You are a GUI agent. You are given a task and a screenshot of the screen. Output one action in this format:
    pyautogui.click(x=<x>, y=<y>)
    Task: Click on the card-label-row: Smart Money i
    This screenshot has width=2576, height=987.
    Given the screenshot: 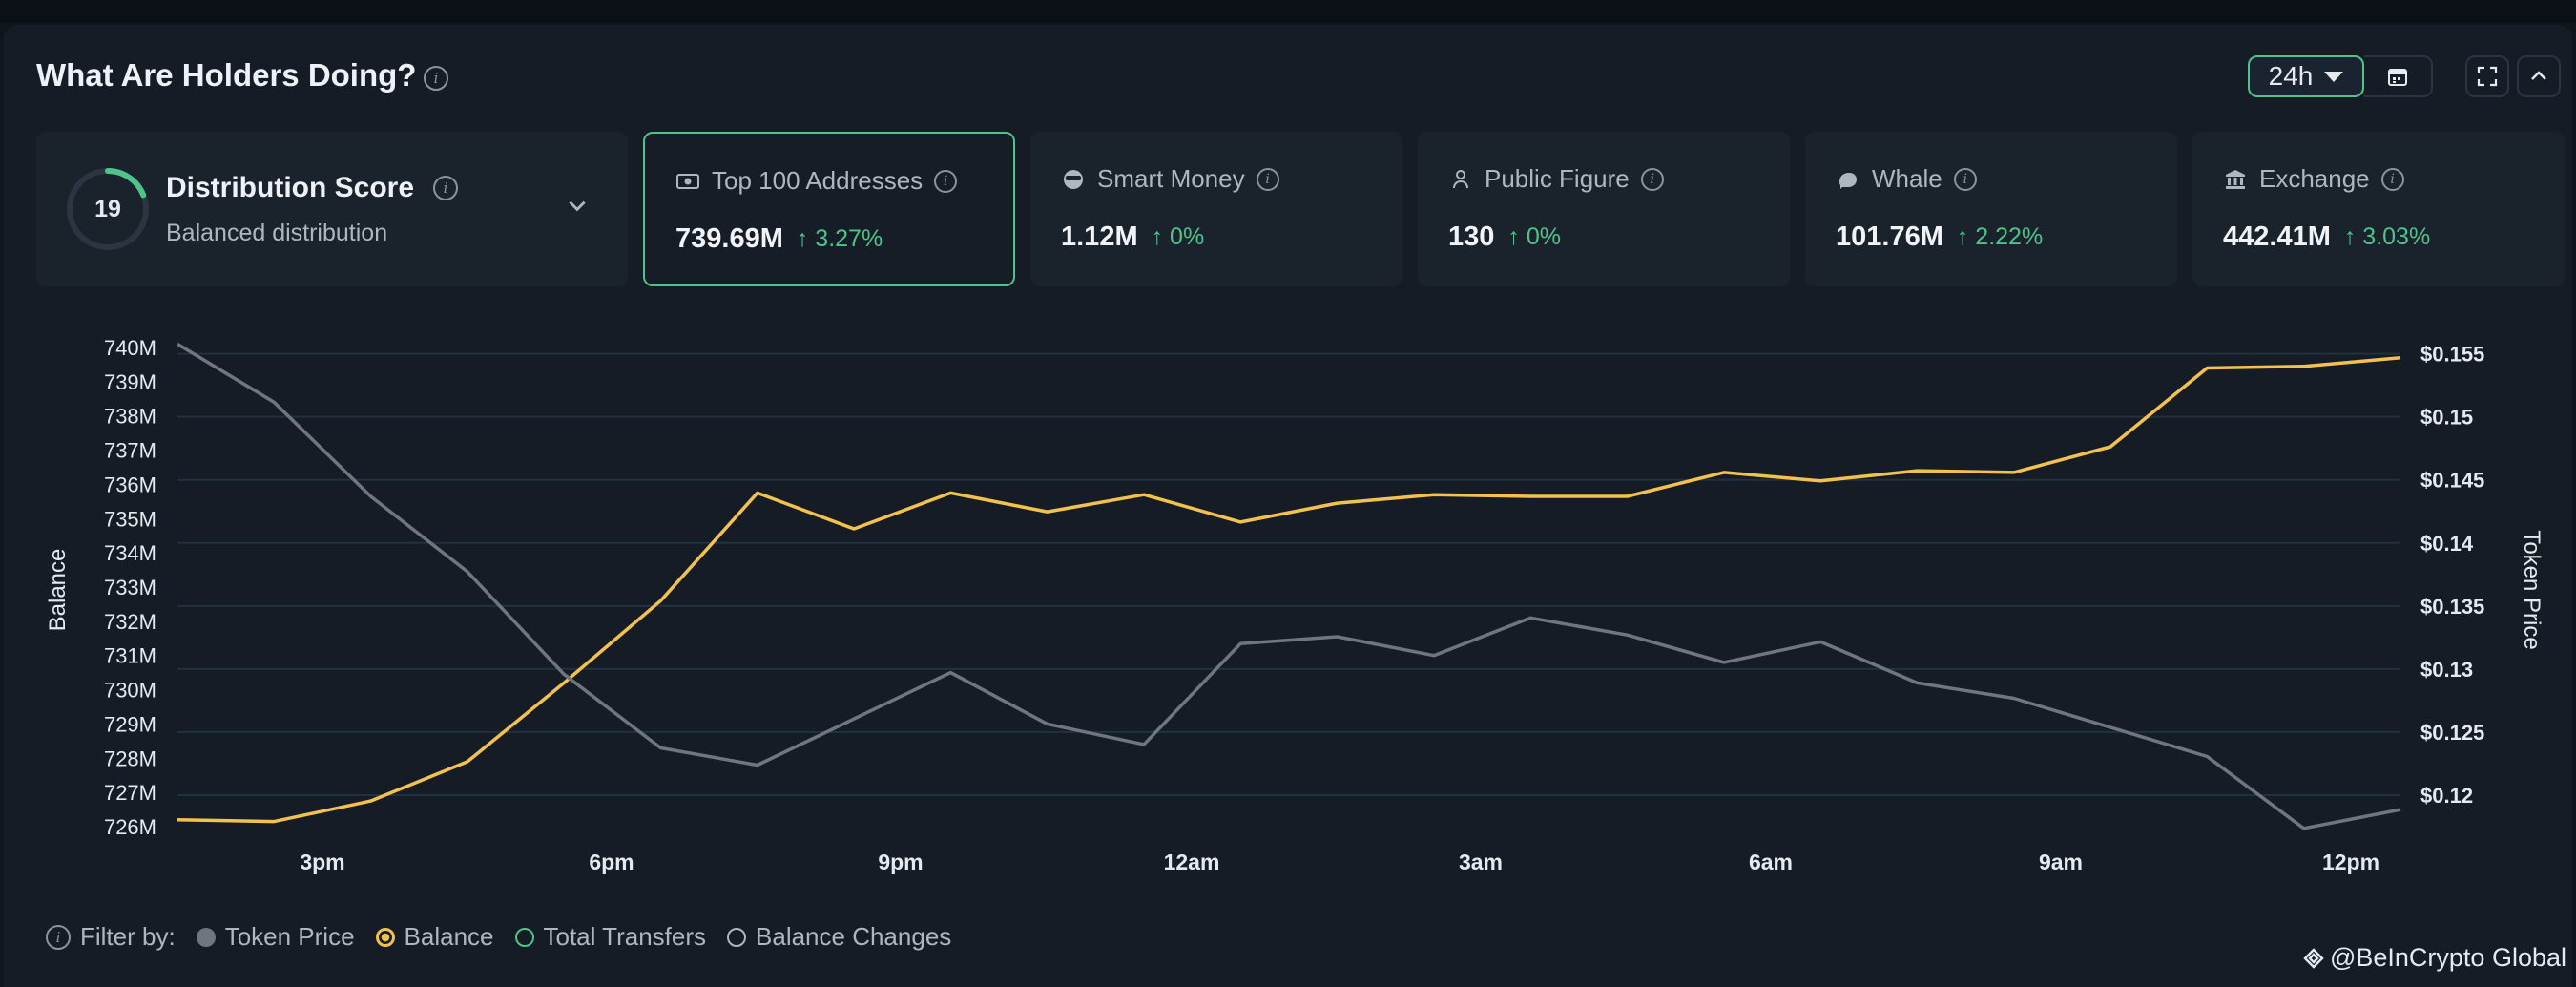 What is the action you would take?
    pyautogui.click(x=1170, y=179)
    